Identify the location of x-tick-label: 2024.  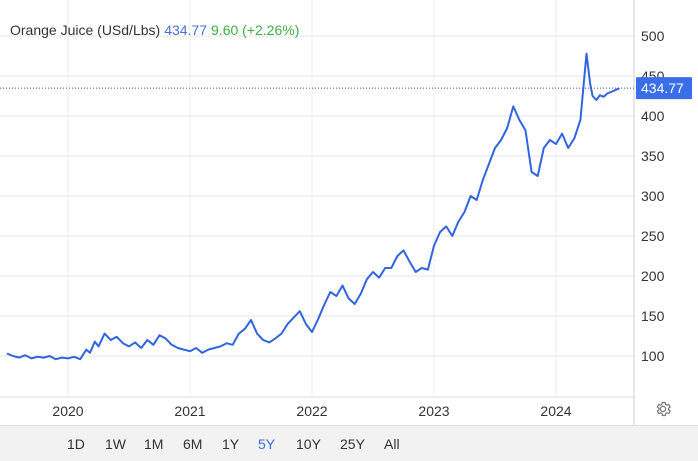
(555, 411).